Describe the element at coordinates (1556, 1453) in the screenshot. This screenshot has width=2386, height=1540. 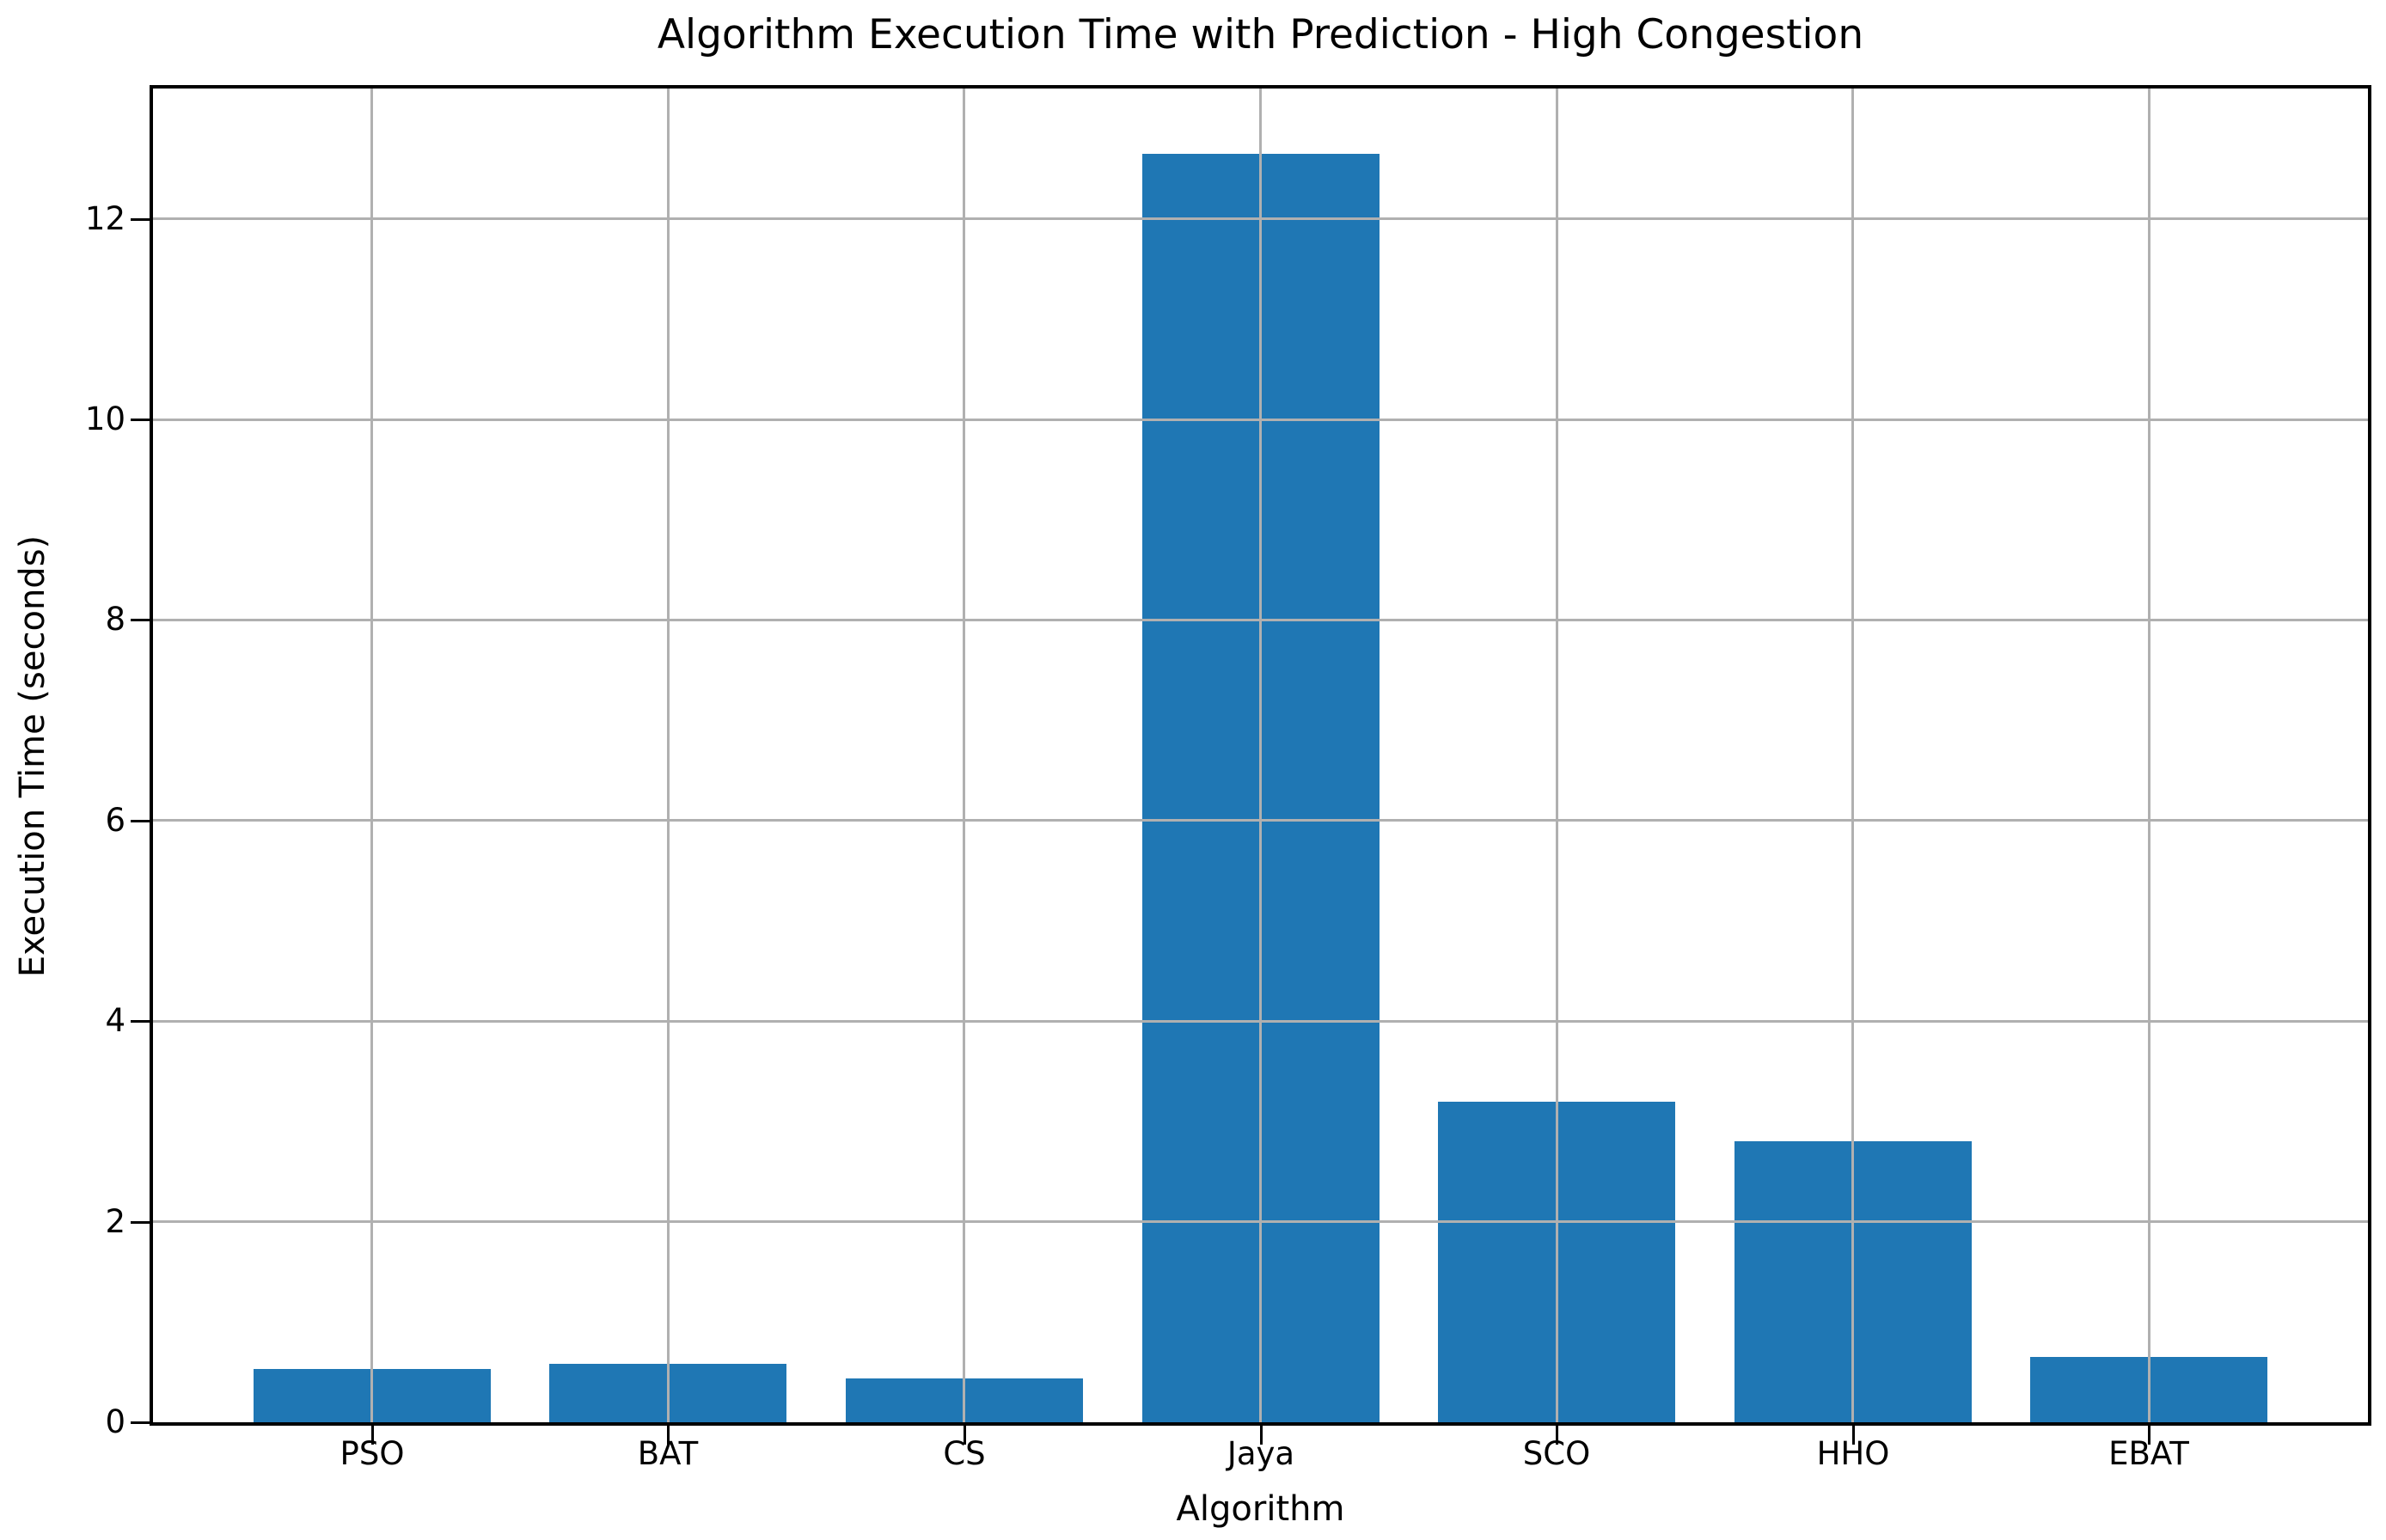
I see `x-tick-label-sco: SCO` at that location.